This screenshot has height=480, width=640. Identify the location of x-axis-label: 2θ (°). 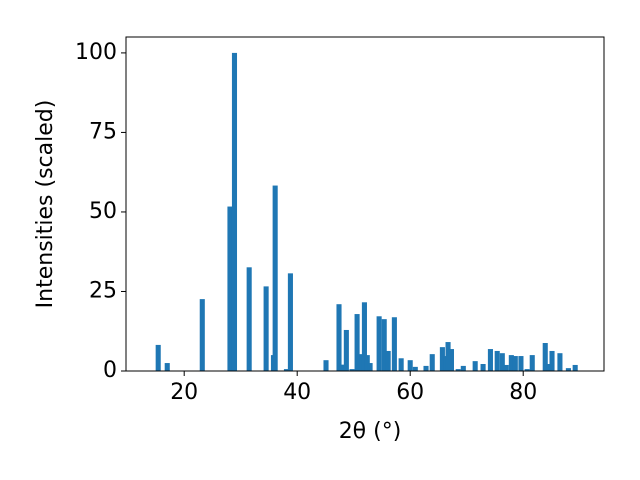
(370, 431).